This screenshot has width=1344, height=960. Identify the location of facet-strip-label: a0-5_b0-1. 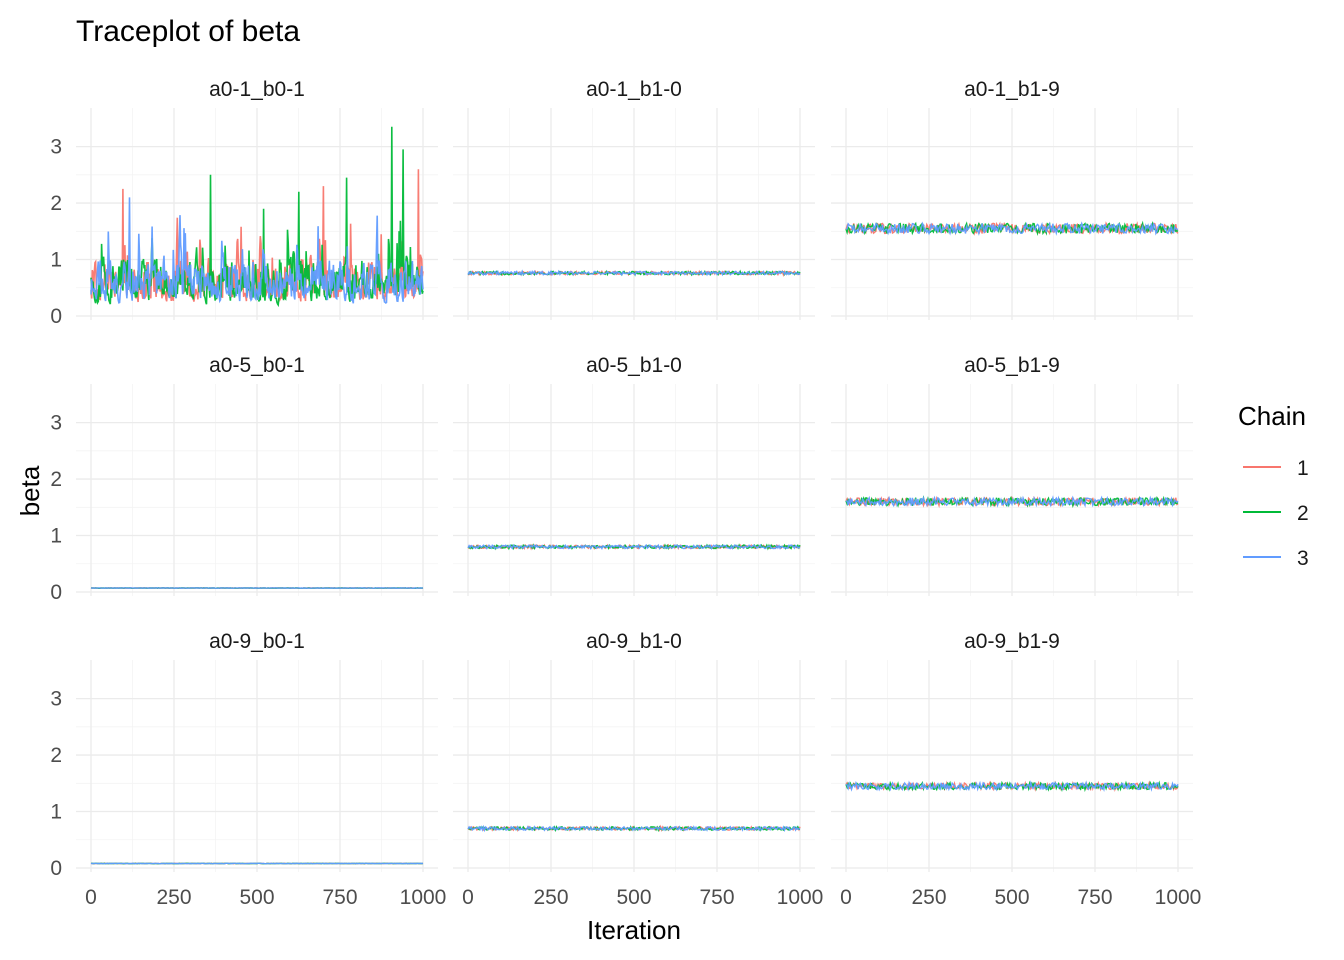
(257, 365).